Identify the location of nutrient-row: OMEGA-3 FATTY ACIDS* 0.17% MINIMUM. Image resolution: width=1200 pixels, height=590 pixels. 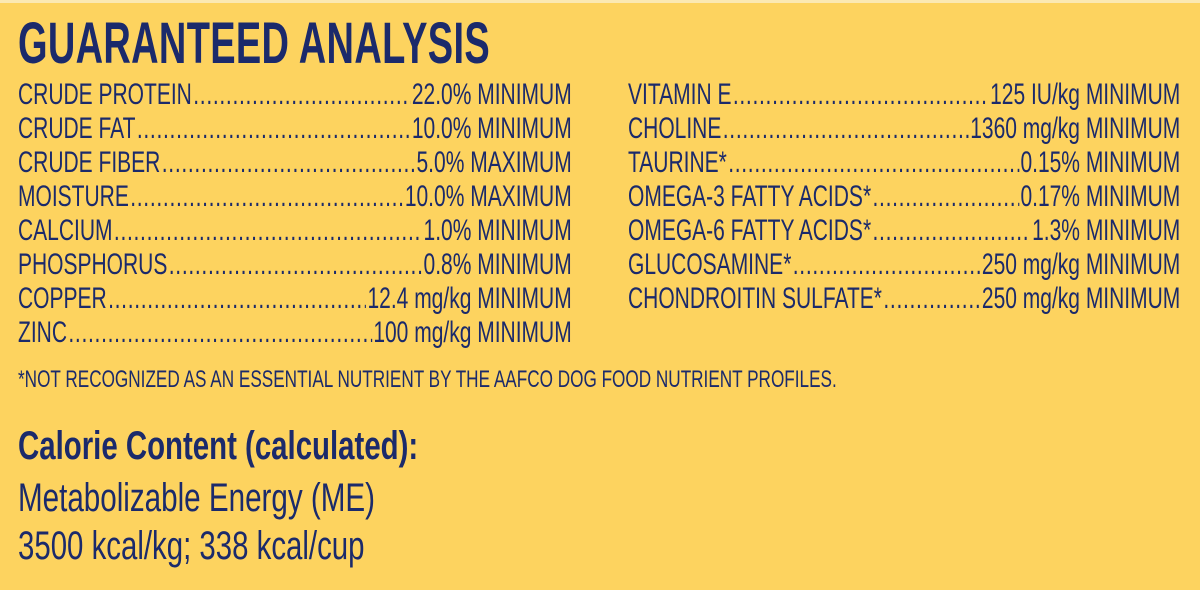
(904, 197).